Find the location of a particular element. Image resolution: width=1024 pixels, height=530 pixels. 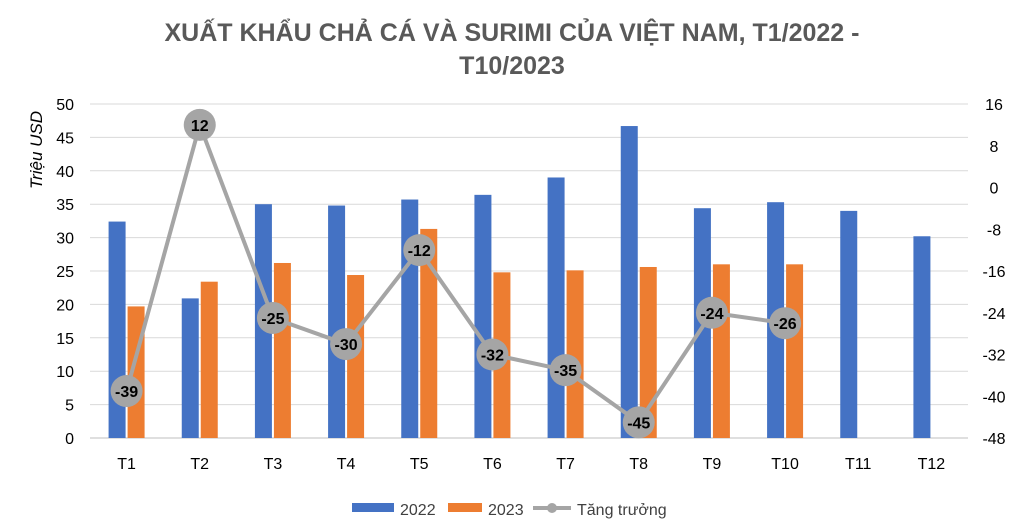

y-axis-left-ticks: 0 5 10 15 20 25 30 35 40 45 50 is located at coordinates (65, 272).